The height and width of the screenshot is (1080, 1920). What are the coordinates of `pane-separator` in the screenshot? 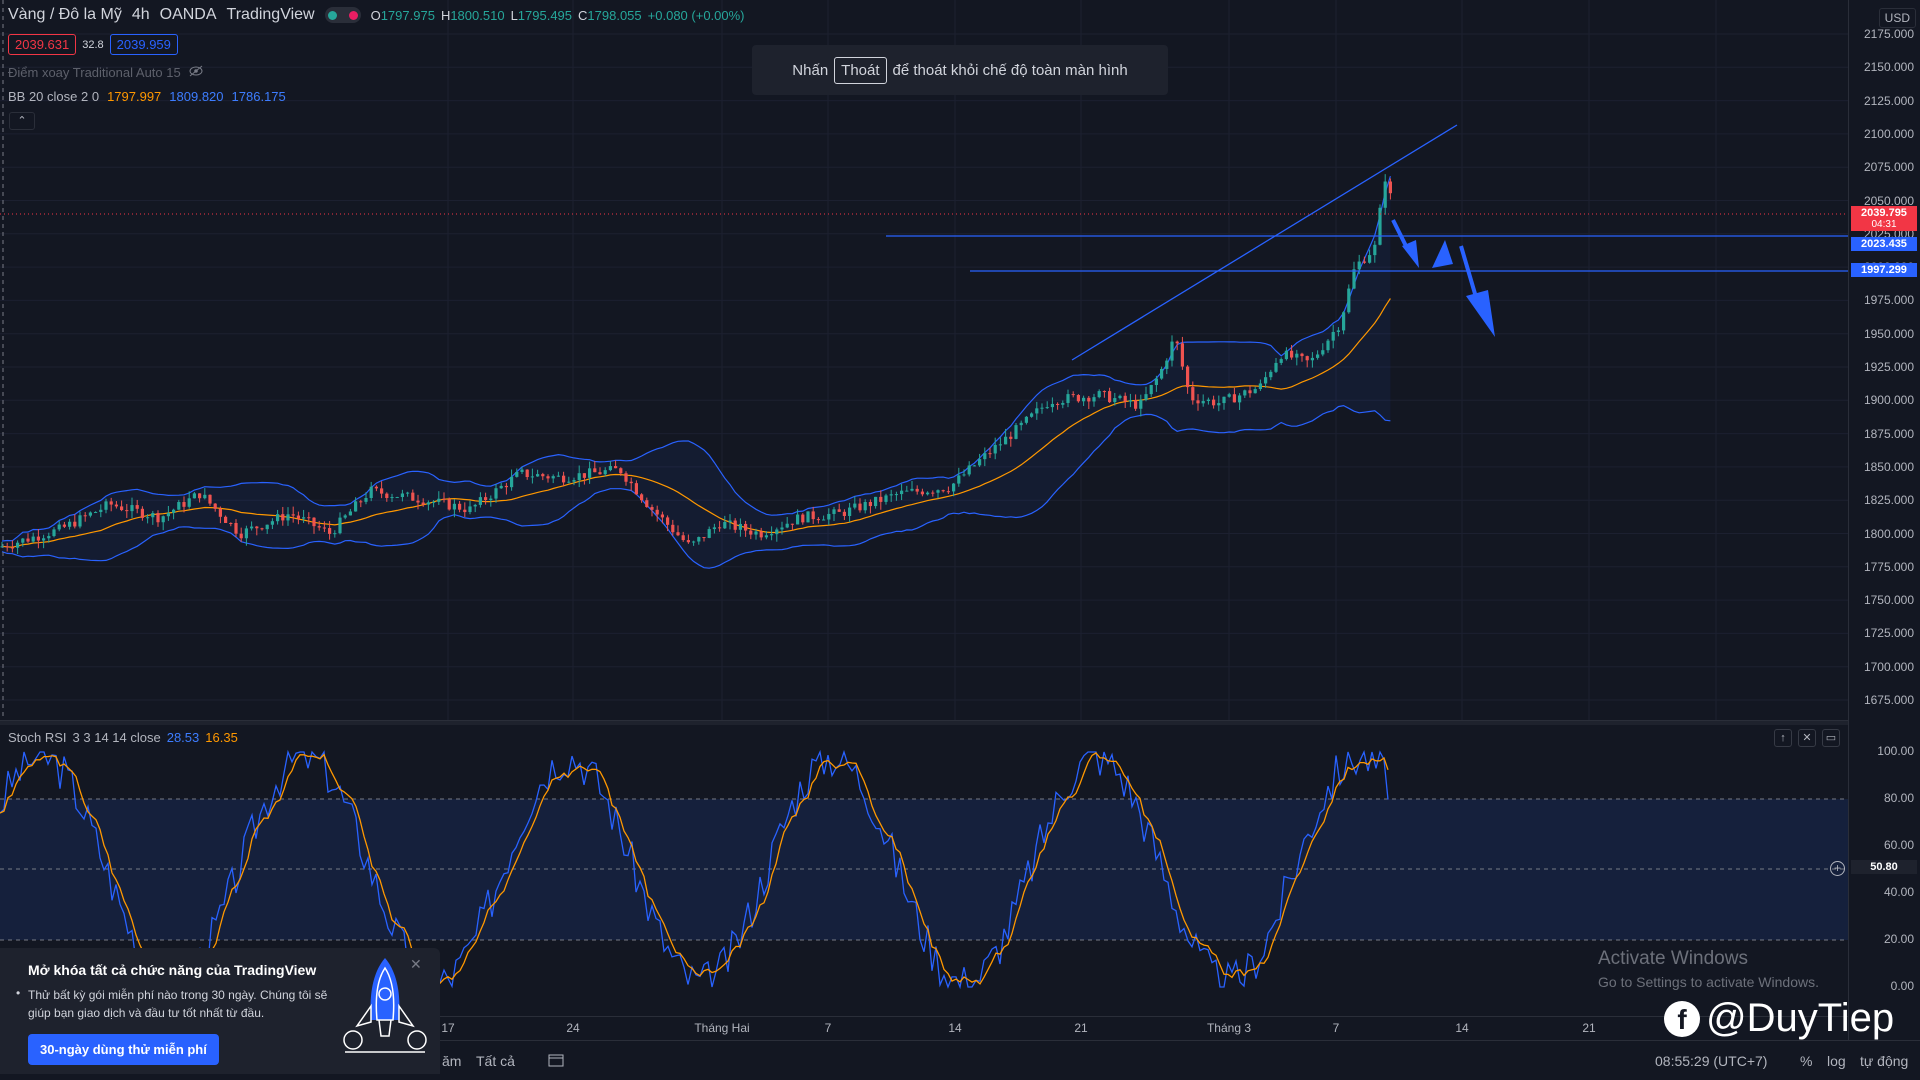 It's located at (924, 722).